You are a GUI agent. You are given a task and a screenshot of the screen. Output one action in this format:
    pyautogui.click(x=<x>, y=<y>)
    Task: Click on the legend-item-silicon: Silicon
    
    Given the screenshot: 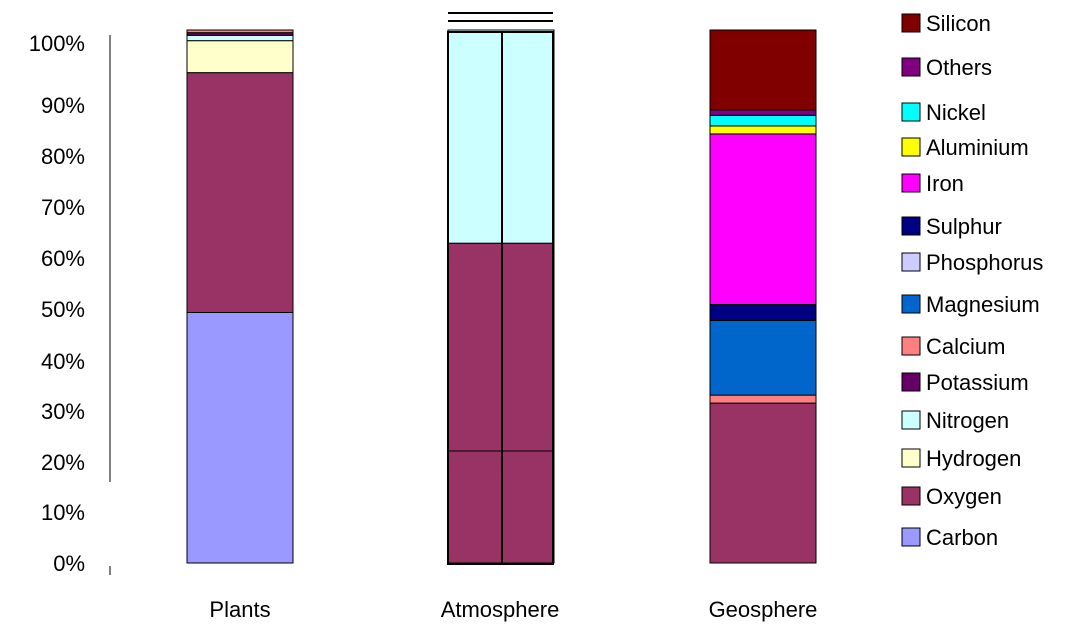 What is the action you would take?
    pyautogui.click(x=946, y=23)
    